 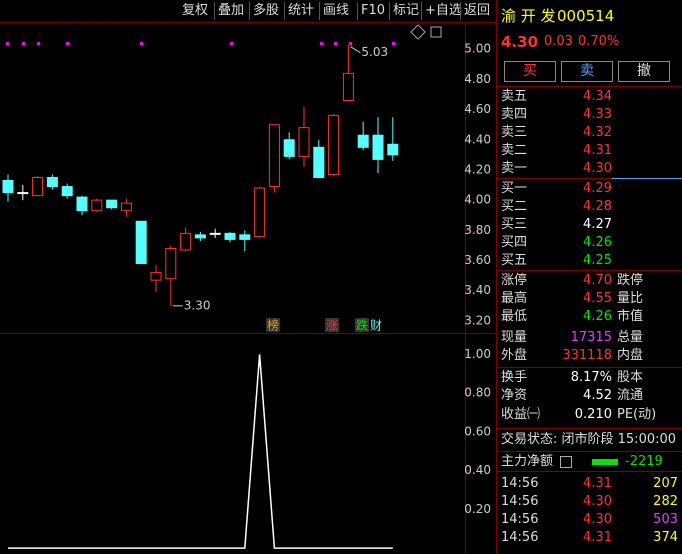 I want to click on change: 0.03, so click(x=558, y=41).